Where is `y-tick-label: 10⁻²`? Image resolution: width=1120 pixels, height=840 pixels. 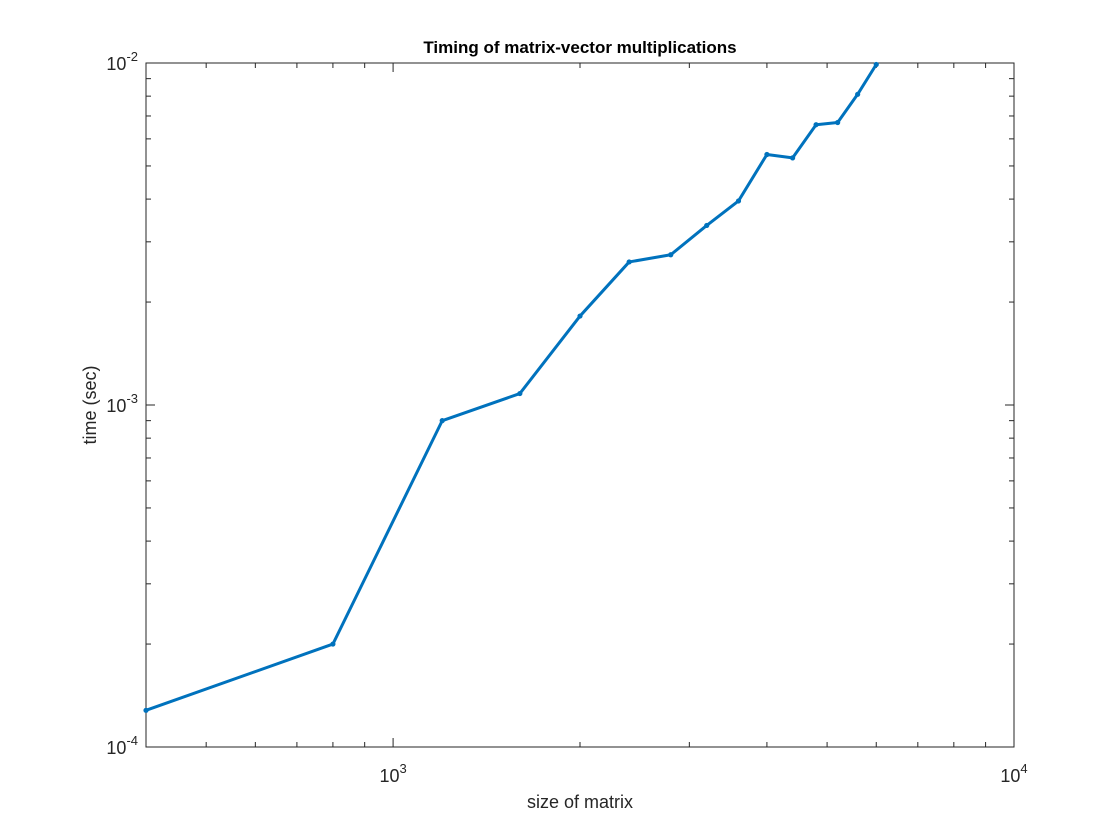
y-tick-label: 10⁻² is located at coordinates (122, 61).